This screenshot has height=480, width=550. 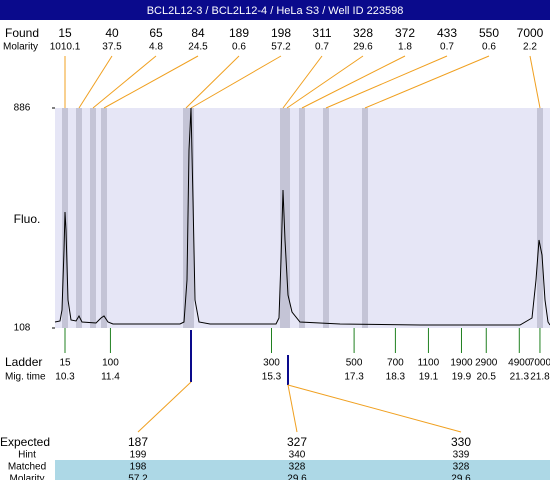 I want to click on cell-expected: 187, so click(x=138, y=442).